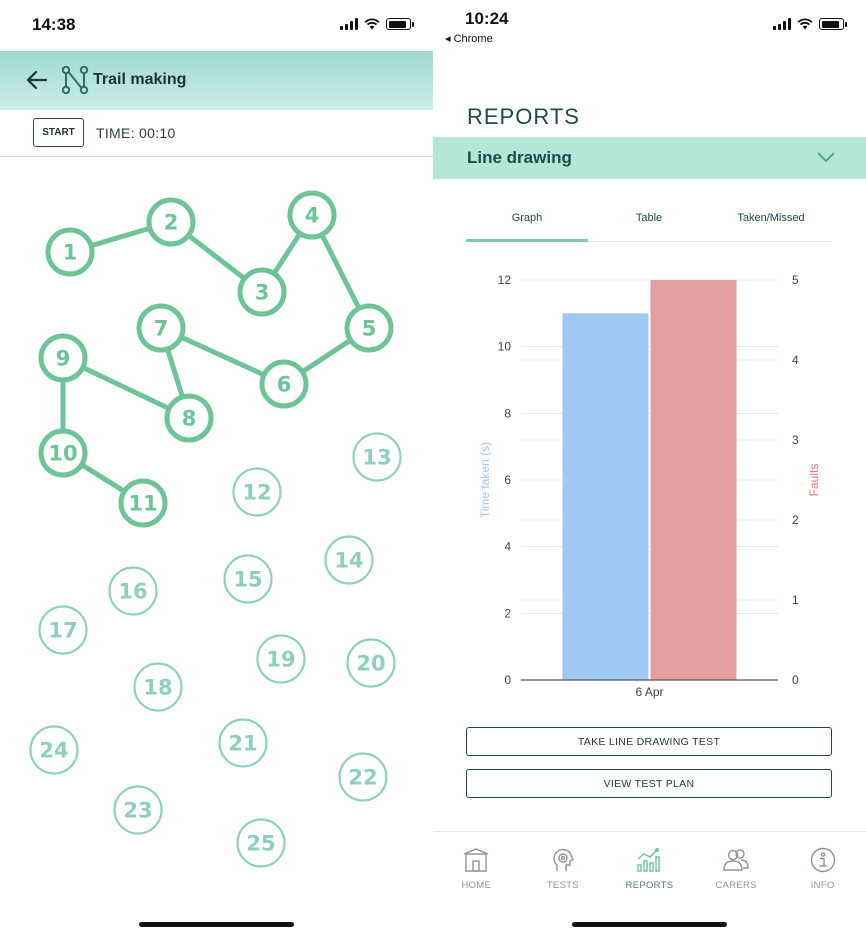  I want to click on trail-node-21: 21, so click(243, 743).